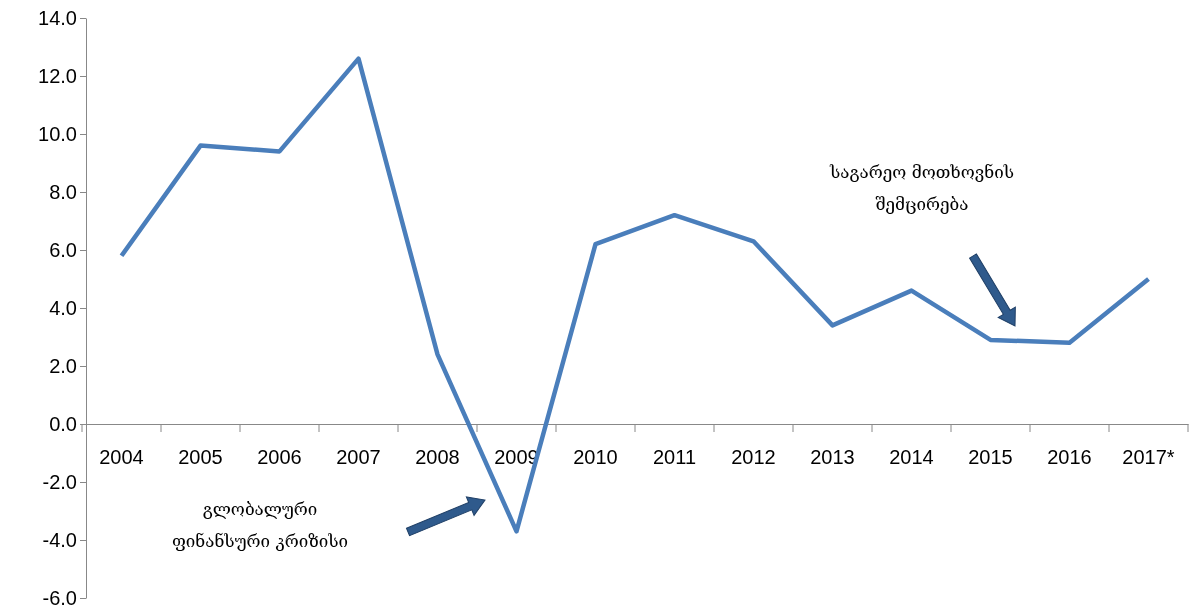 The width and height of the screenshot is (1191, 610). I want to click on y-tick-label: 12.0, so click(57, 75).